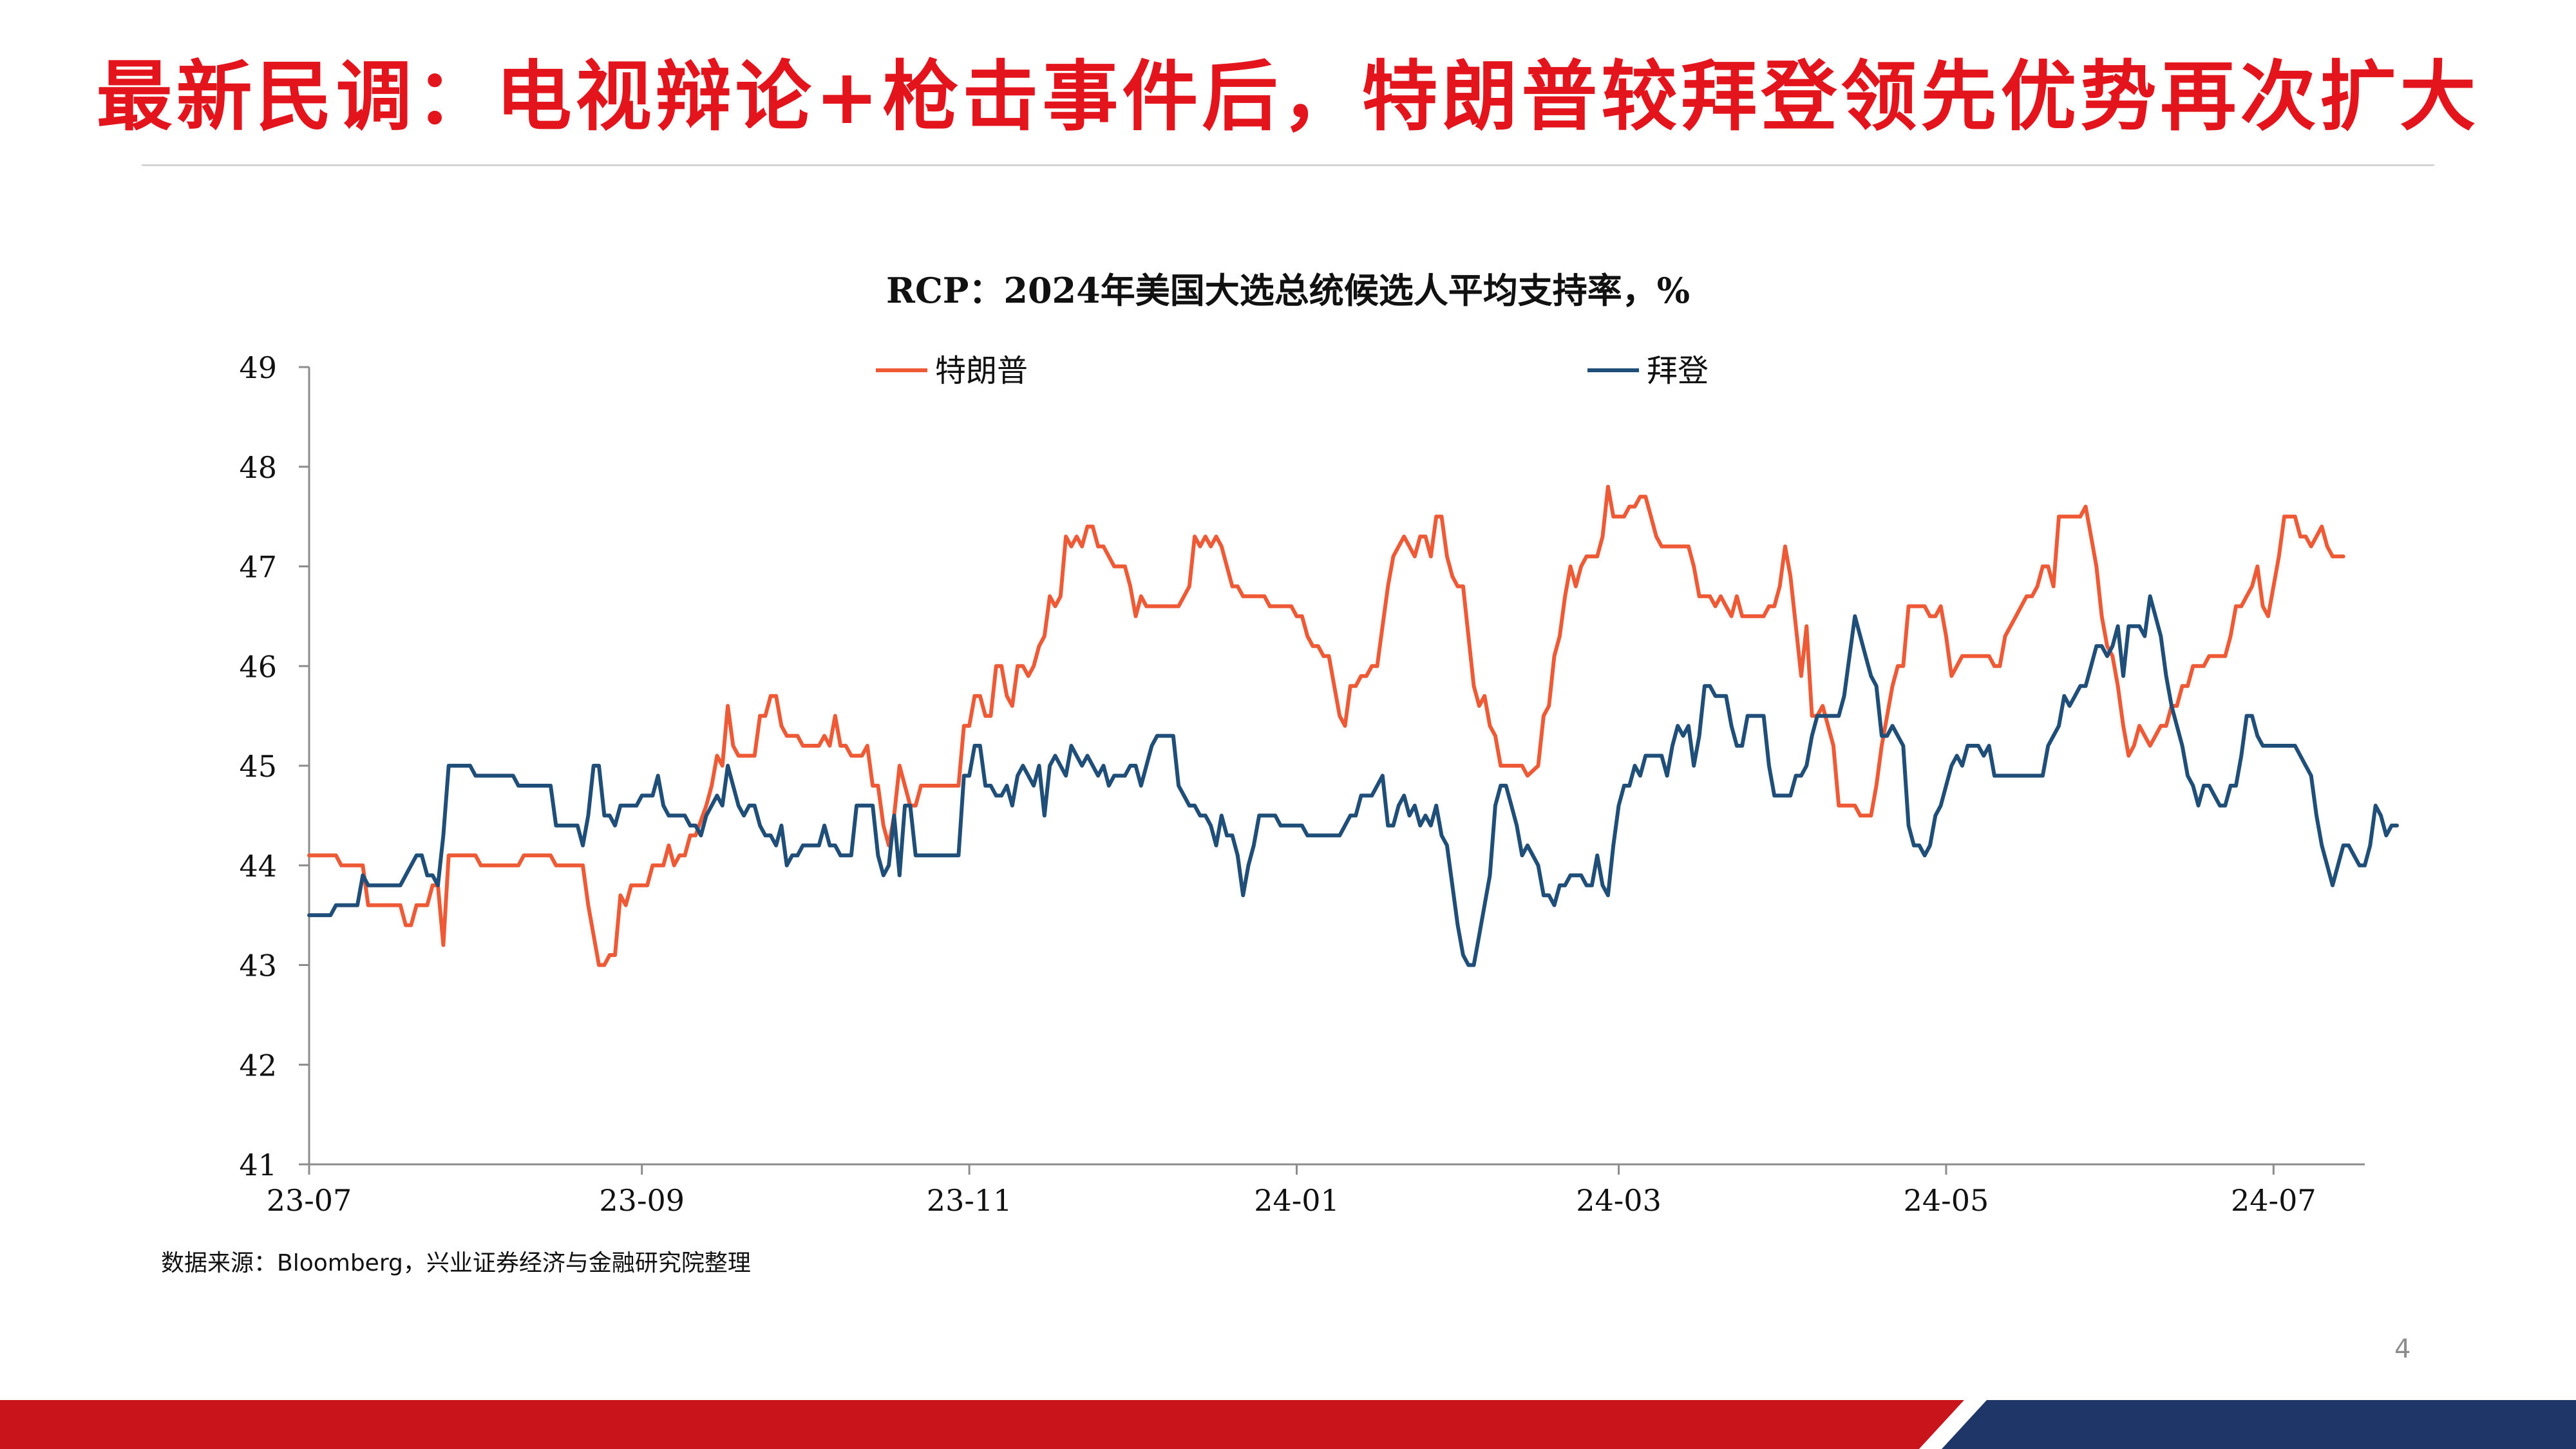 Image resolution: width=2576 pixels, height=1449 pixels. Describe the element at coordinates (1288, 96) in the screenshot. I see `slide-title: 最新民调：电视辩论+枪击事件后，特朗普较拜登领先优势再次扩大` at that location.